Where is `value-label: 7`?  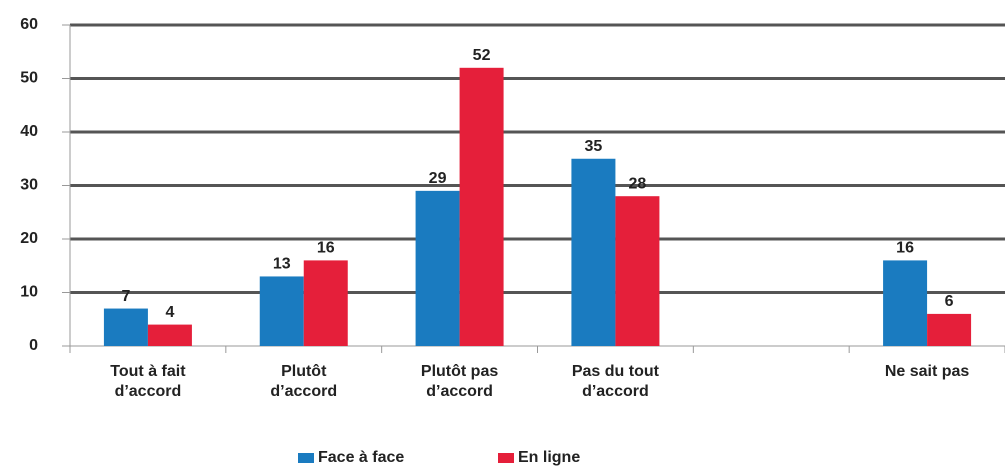 value-label: 7 is located at coordinates (125, 296).